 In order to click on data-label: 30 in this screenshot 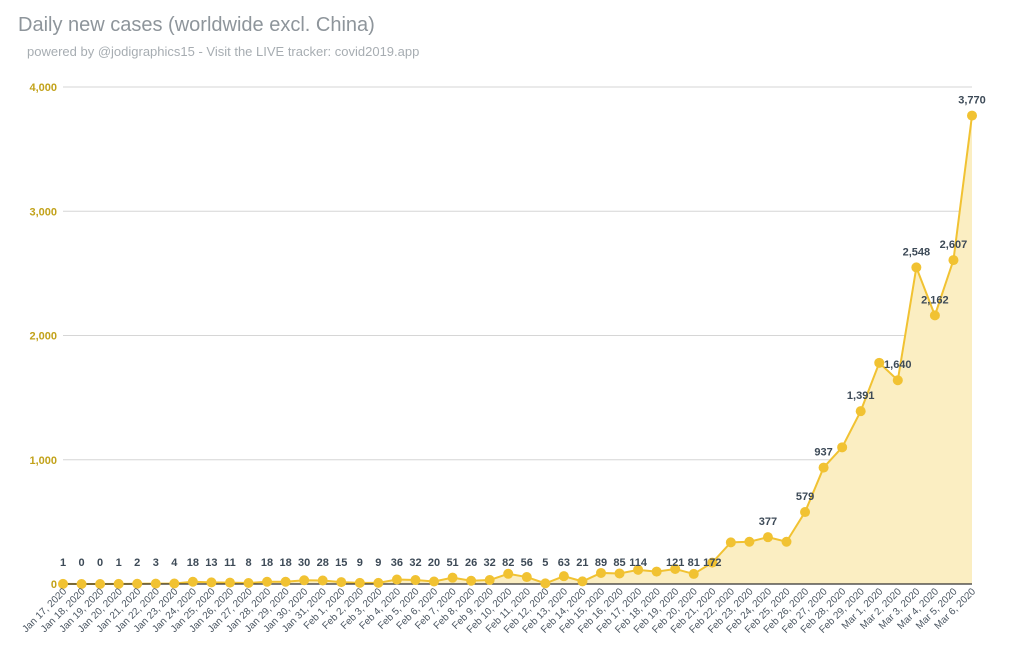, I will do `click(304, 563)`.